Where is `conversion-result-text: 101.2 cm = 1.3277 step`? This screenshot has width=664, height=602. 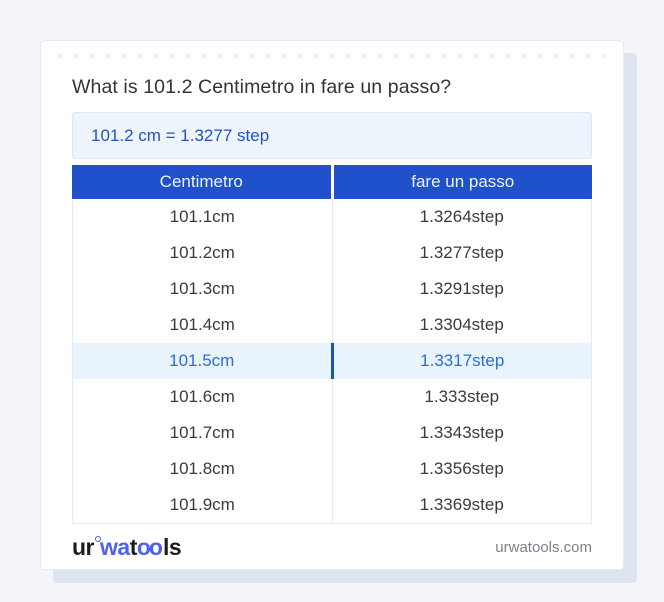
conversion-result-text: 101.2 cm = 1.3277 step is located at coordinates (180, 135).